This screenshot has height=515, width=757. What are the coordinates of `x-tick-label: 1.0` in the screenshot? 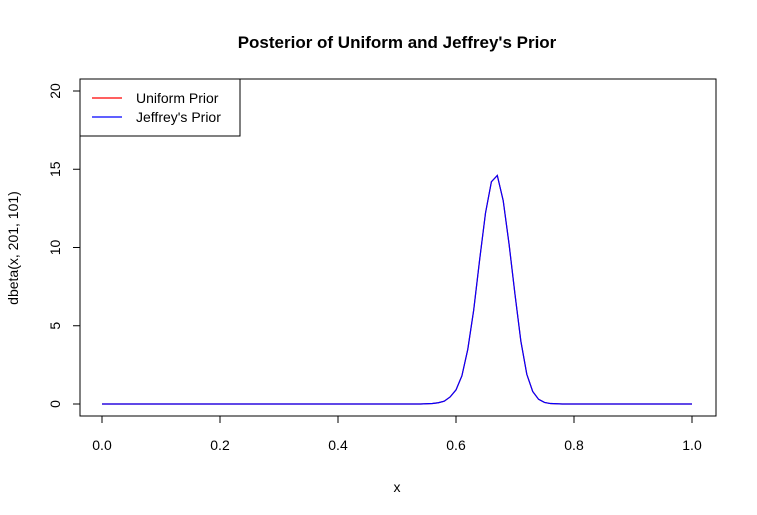 It's located at (692, 445).